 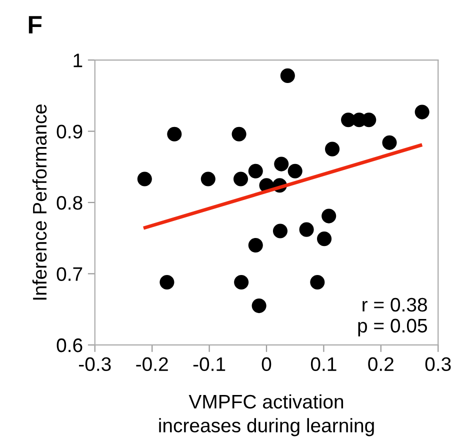 I want to click on y-tick-label: 0.7, so click(x=69, y=274).